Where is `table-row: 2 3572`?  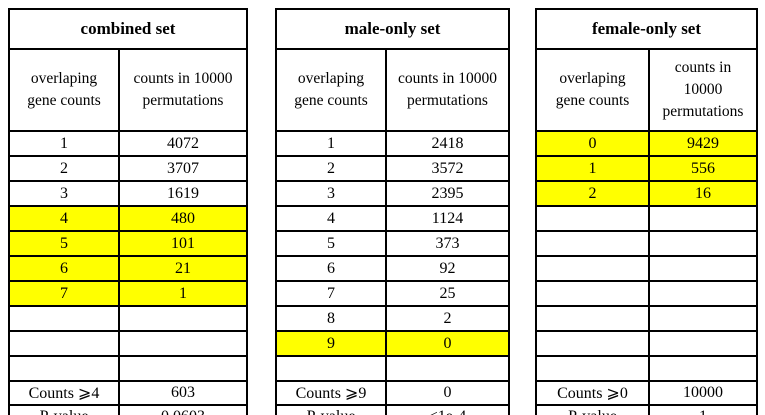
table-row: 2 3572 is located at coordinates (392, 168).